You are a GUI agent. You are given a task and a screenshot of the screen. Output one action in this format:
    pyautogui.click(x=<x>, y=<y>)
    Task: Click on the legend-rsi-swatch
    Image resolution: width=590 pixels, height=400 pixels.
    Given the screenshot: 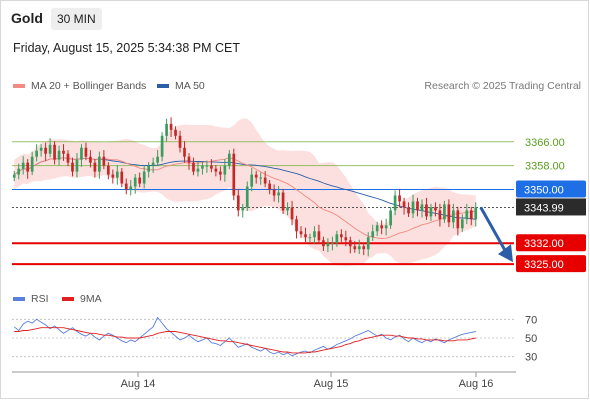 What is the action you would take?
    pyautogui.click(x=19, y=299)
    